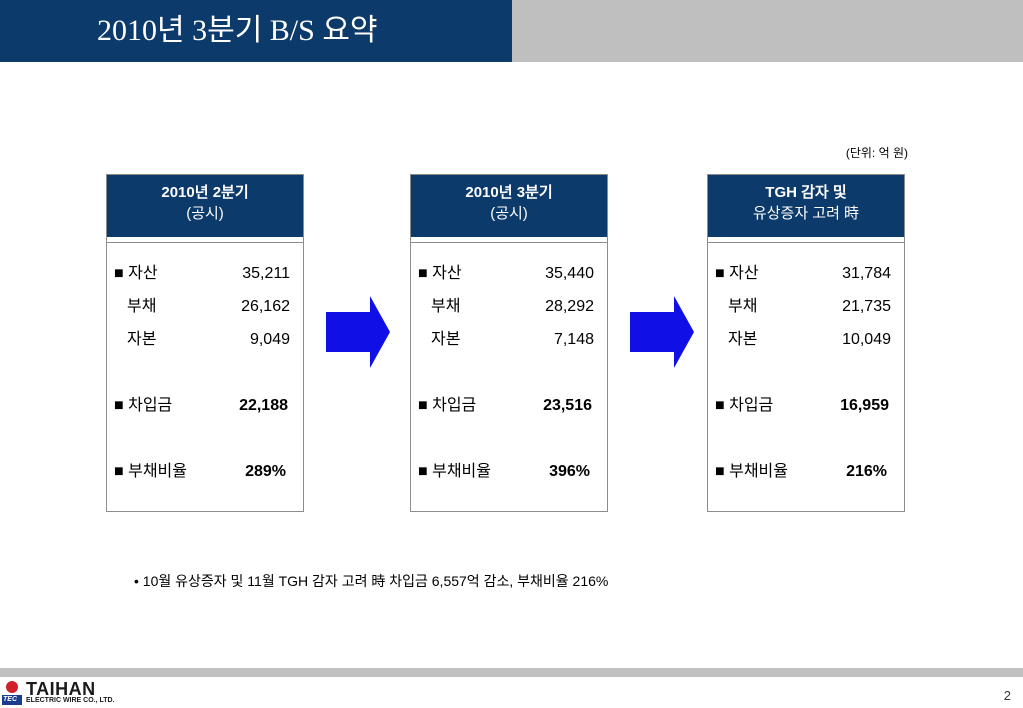 The height and width of the screenshot is (708, 1023). Describe the element at coordinates (70, 700) in the screenshot. I see `logo-subtext: ELECTRIC WIRE CO., LTD.` at that location.